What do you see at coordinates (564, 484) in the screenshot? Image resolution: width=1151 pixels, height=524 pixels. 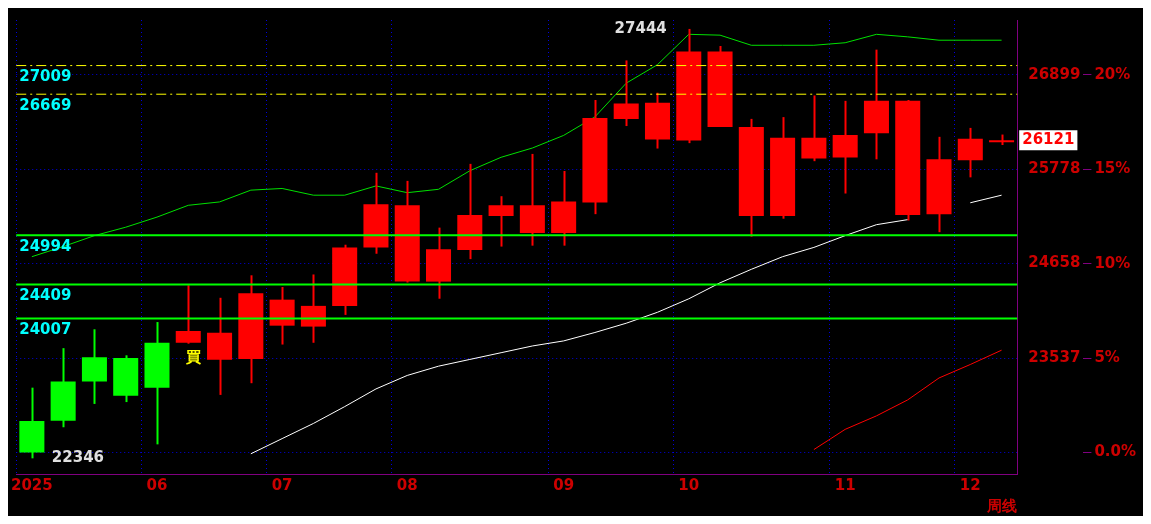 I see `x-tick-label: 09` at bounding box center [564, 484].